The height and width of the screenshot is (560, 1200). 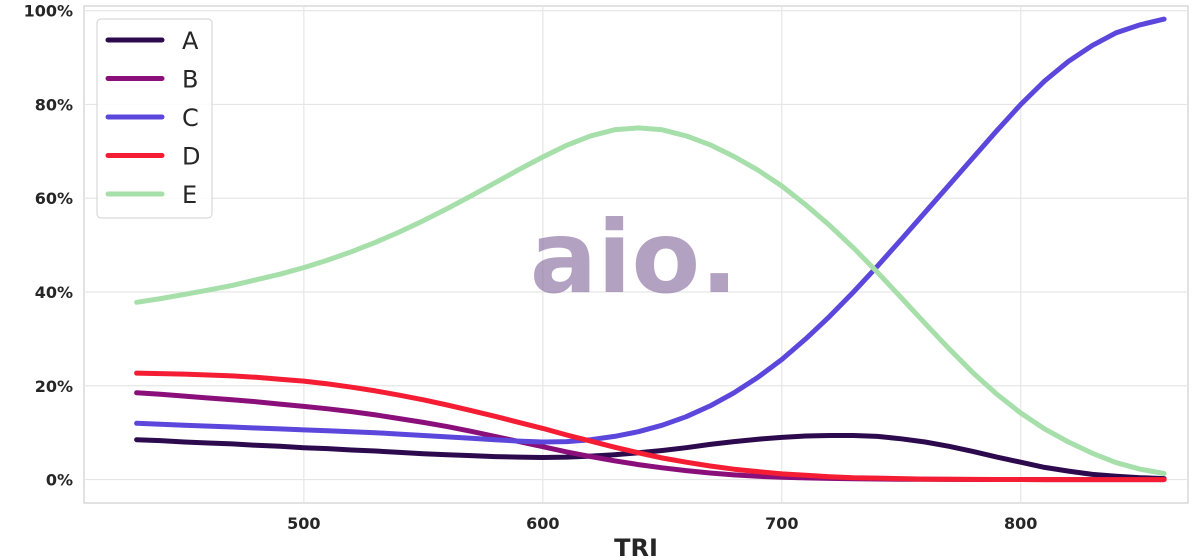 What do you see at coordinates (190, 41) in the screenshot?
I see `legend-label-a: A` at bounding box center [190, 41].